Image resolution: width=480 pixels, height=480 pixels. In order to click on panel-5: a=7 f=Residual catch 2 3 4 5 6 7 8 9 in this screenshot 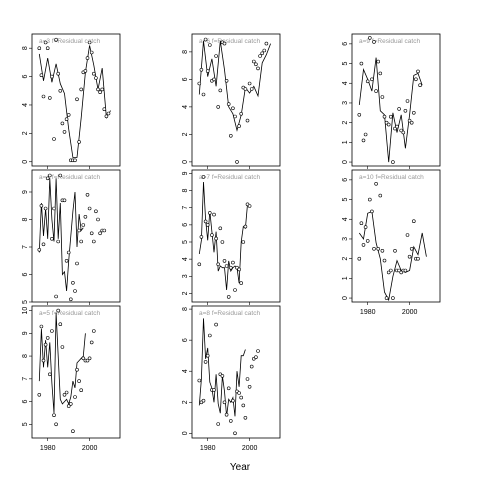, I will do `click(231, 237)`.